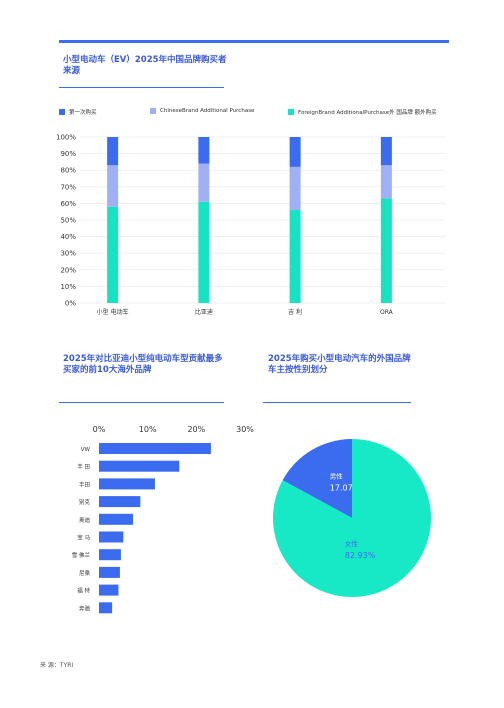  What do you see at coordinates (345, 488) in the screenshot?
I see `pie-value-label: 17.07%` at bounding box center [345, 488].